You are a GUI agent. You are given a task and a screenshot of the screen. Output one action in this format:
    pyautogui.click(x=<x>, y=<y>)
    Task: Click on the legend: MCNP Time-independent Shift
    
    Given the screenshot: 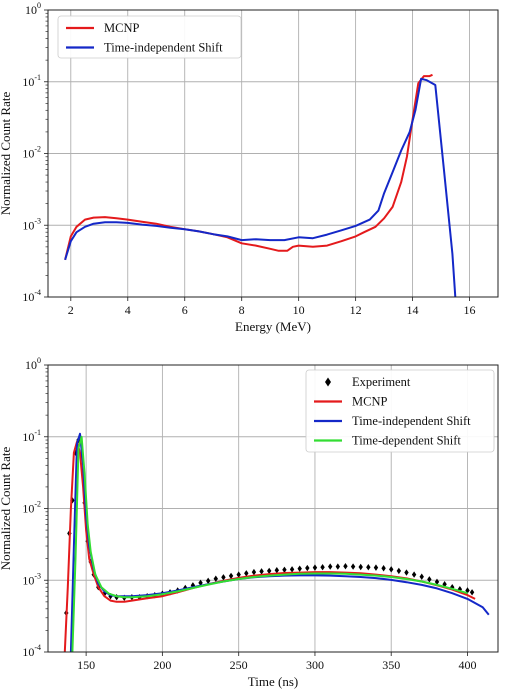 What is the action you would take?
    pyautogui.click(x=149, y=37)
    